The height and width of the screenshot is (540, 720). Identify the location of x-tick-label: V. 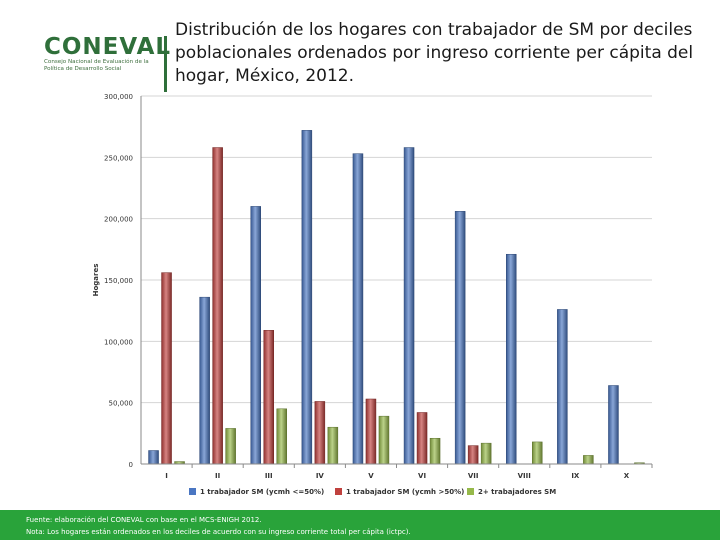
(371, 476).